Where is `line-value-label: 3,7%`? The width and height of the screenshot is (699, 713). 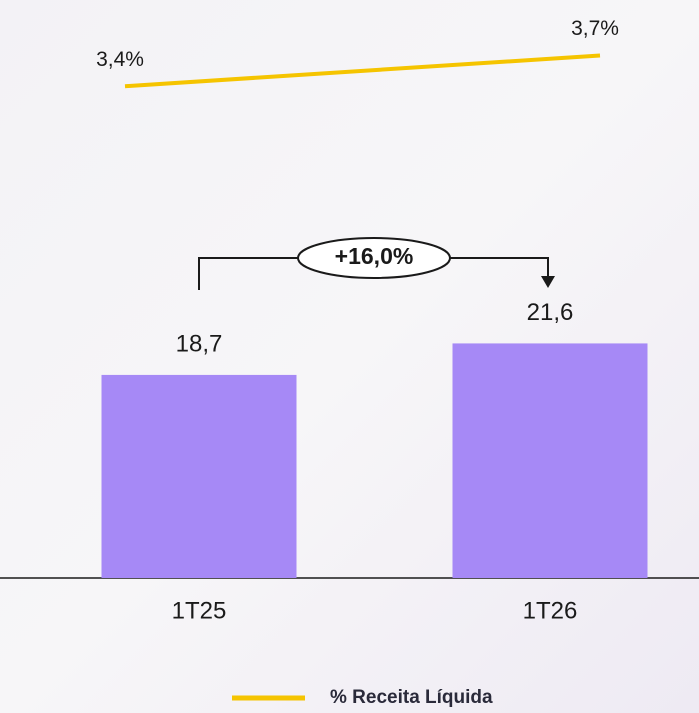 line-value-label: 3,7% is located at coordinates (595, 28).